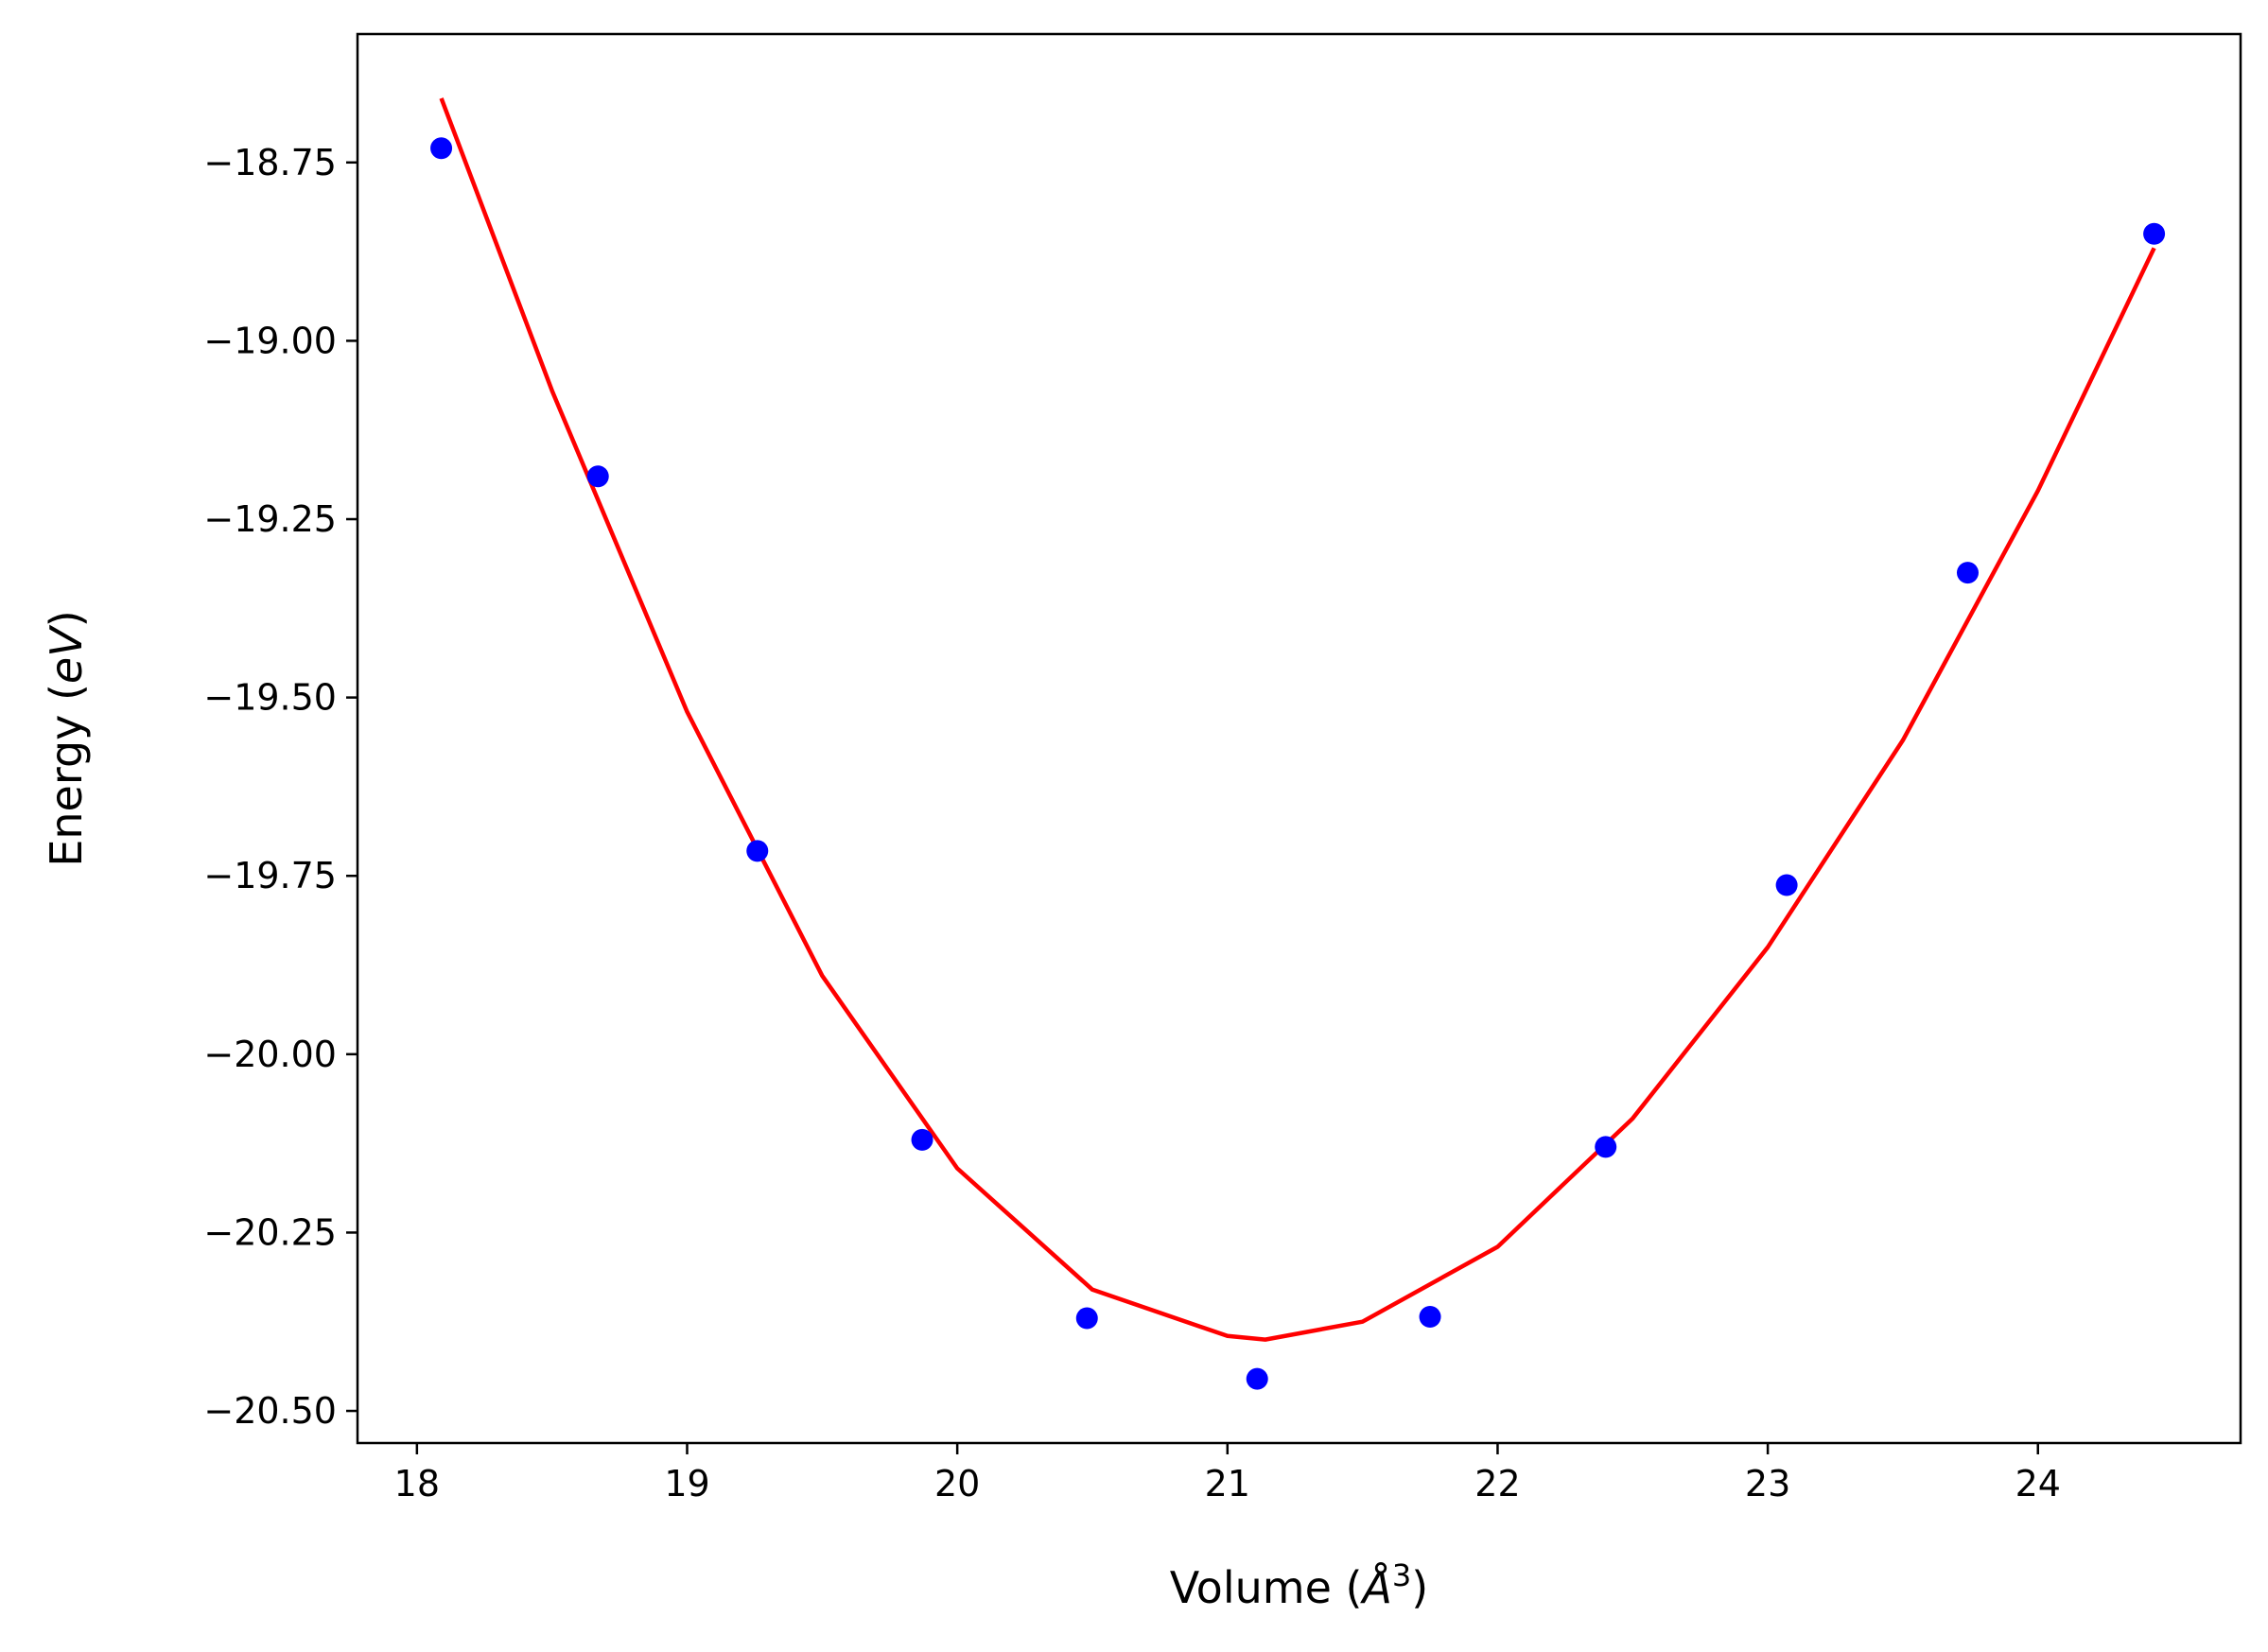 This screenshot has width=2268, height=1652. Describe the element at coordinates (270, 698) in the screenshot. I see `y-tick-label: −19.50` at that location.